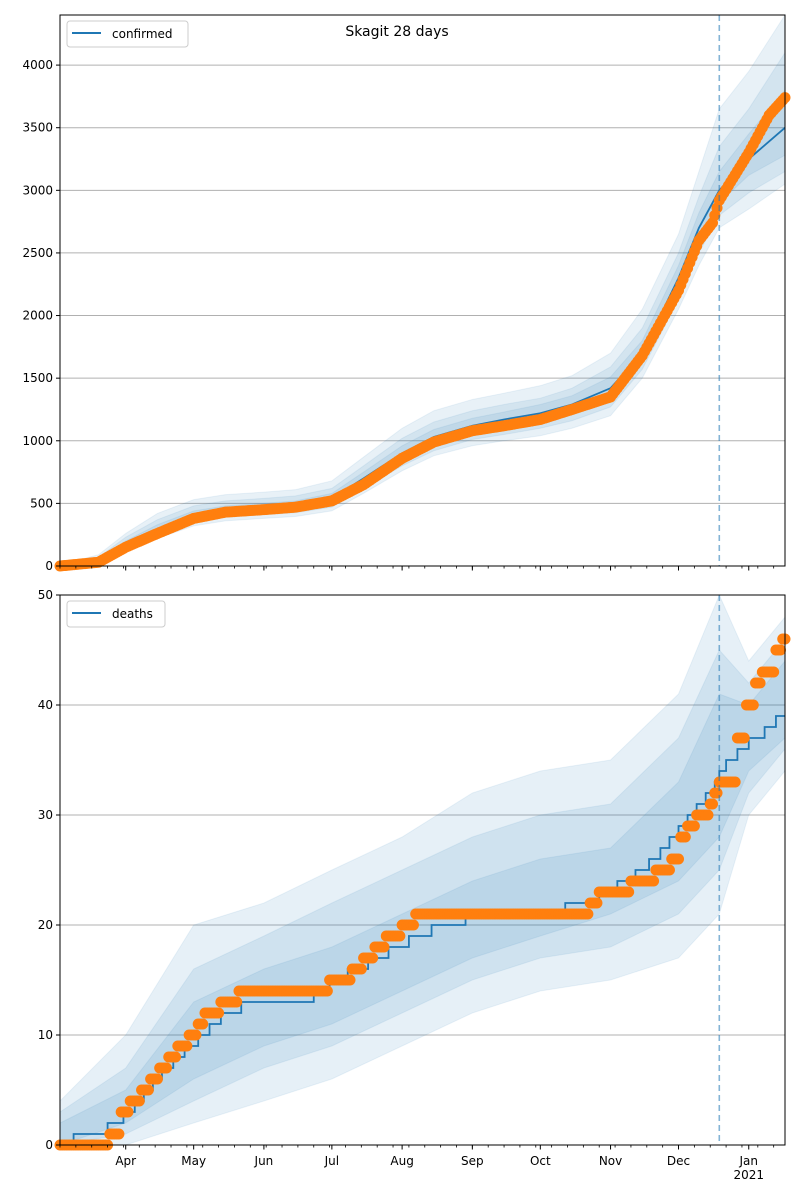 This screenshot has height=1200, width=800. What do you see at coordinates (37, 65) in the screenshot?
I see `y-tick-label: 4000` at bounding box center [37, 65].